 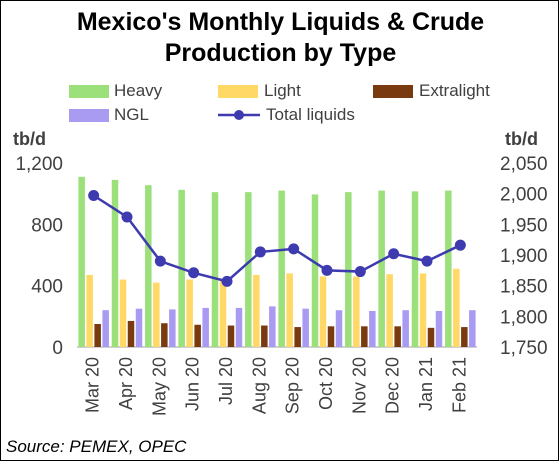 I want to click on legend-swatch-light, so click(x=238, y=91).